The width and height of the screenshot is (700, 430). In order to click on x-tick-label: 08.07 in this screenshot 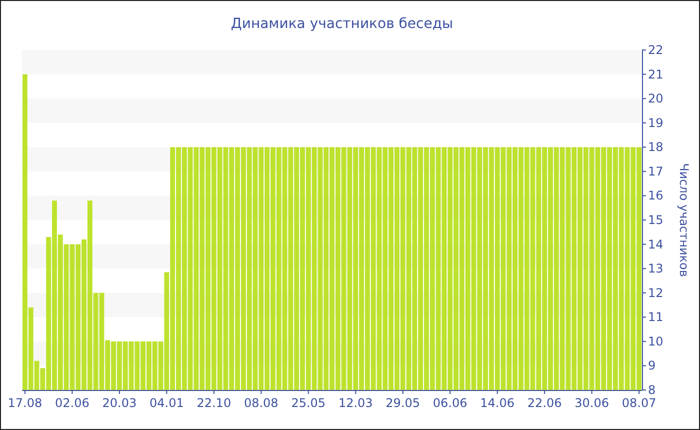, I will do `click(639, 403)`.